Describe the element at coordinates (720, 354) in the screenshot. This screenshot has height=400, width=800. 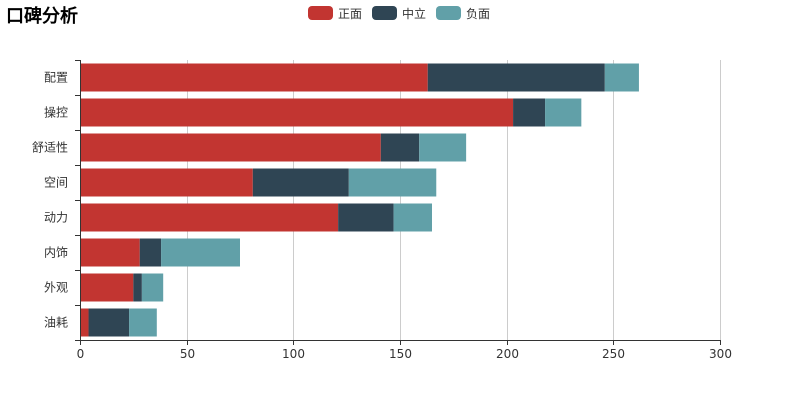
I see `x-tick-label: 300` at that location.